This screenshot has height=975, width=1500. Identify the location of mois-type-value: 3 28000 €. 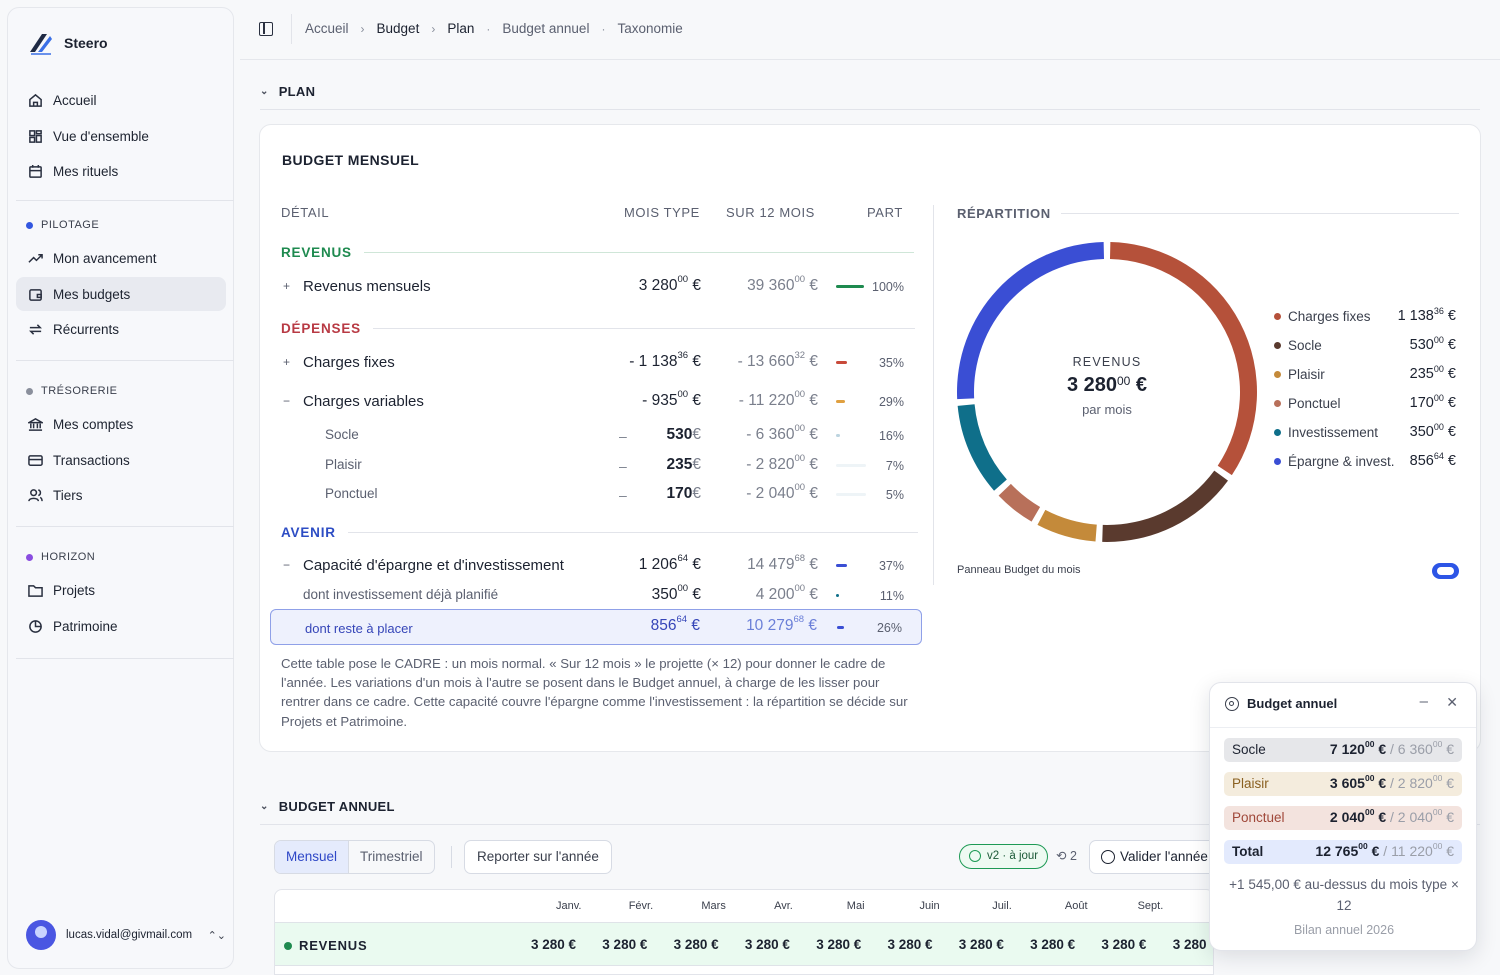
(669, 284).